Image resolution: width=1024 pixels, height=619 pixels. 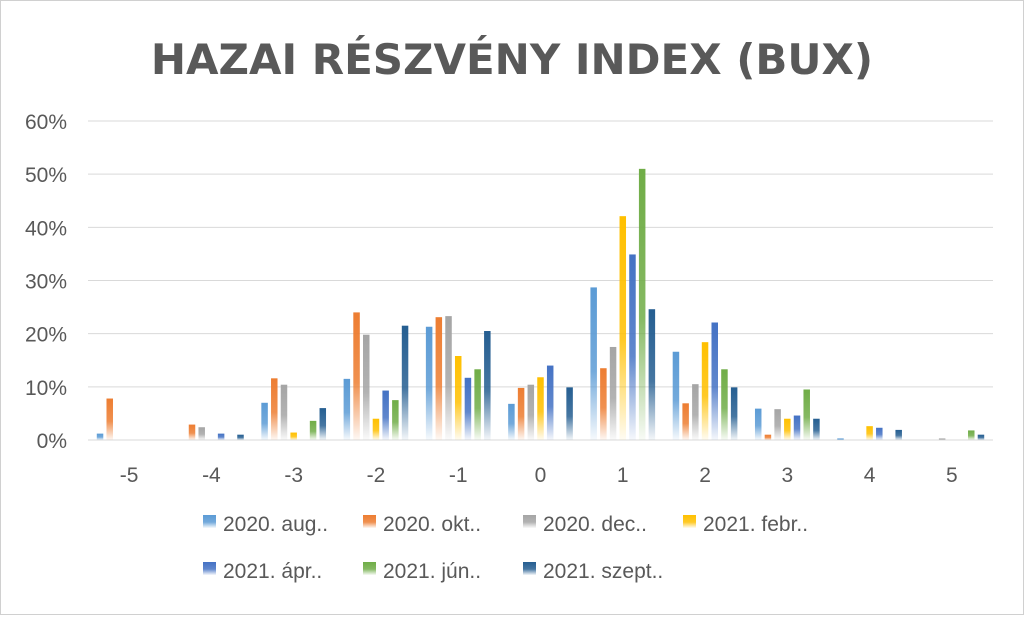 I want to click on legend-label: 2021. szept.., so click(x=603, y=571).